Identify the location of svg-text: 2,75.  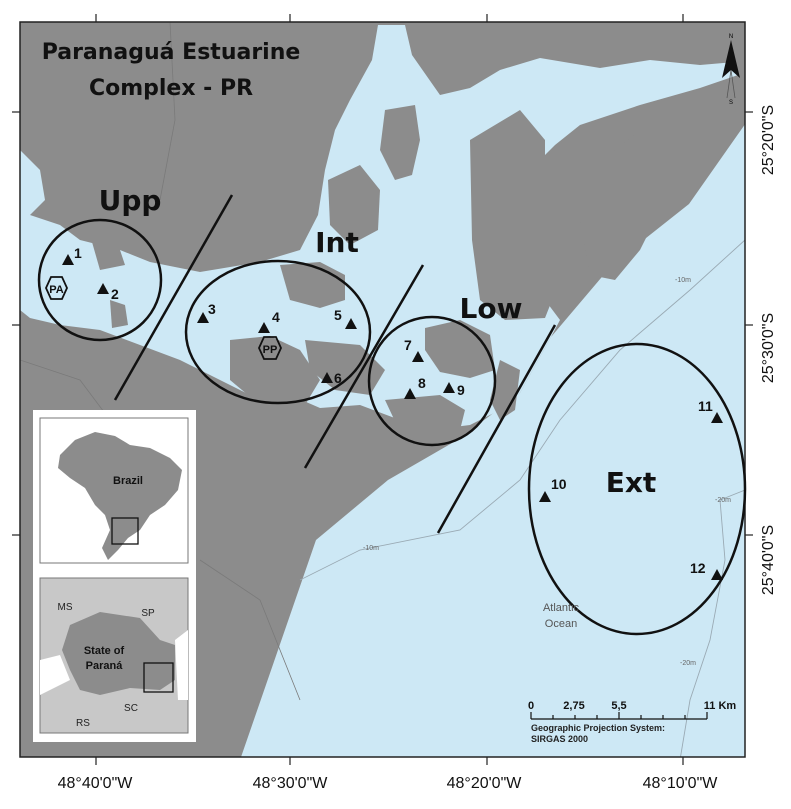
(573, 706).